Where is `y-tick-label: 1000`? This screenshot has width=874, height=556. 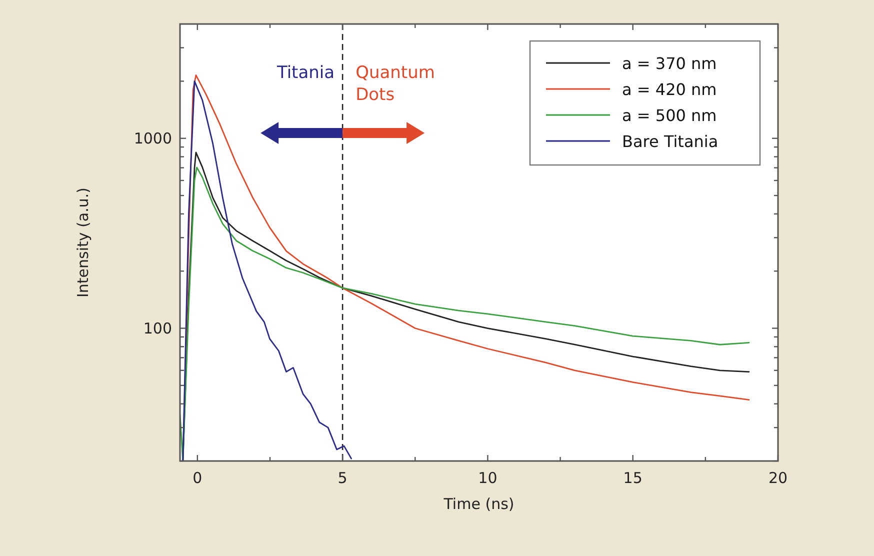 y-tick-label: 1000 is located at coordinates (153, 138).